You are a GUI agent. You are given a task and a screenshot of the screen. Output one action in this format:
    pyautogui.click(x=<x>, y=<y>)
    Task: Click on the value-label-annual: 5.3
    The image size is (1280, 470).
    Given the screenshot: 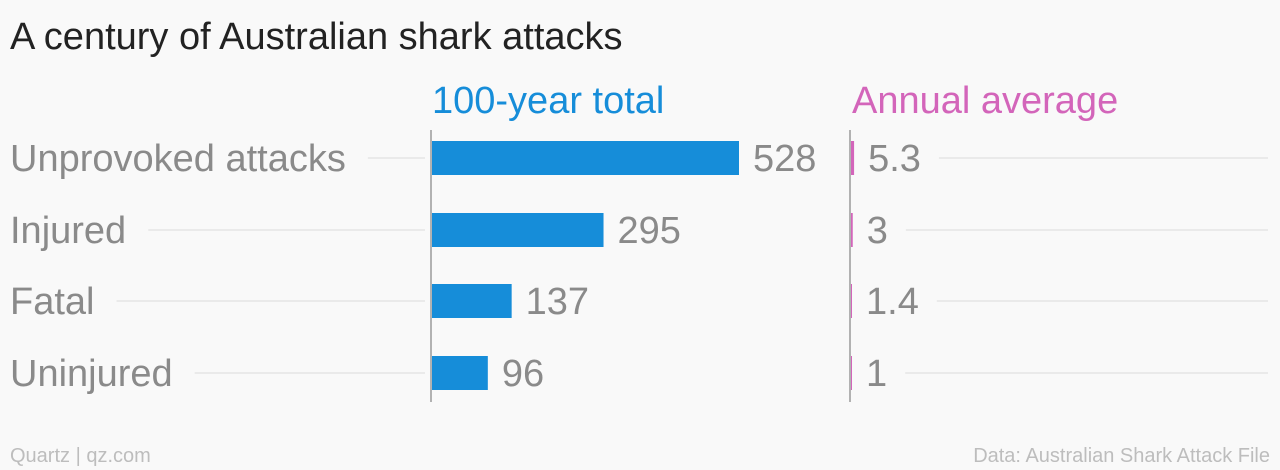 What is the action you would take?
    pyautogui.click(x=894, y=159)
    